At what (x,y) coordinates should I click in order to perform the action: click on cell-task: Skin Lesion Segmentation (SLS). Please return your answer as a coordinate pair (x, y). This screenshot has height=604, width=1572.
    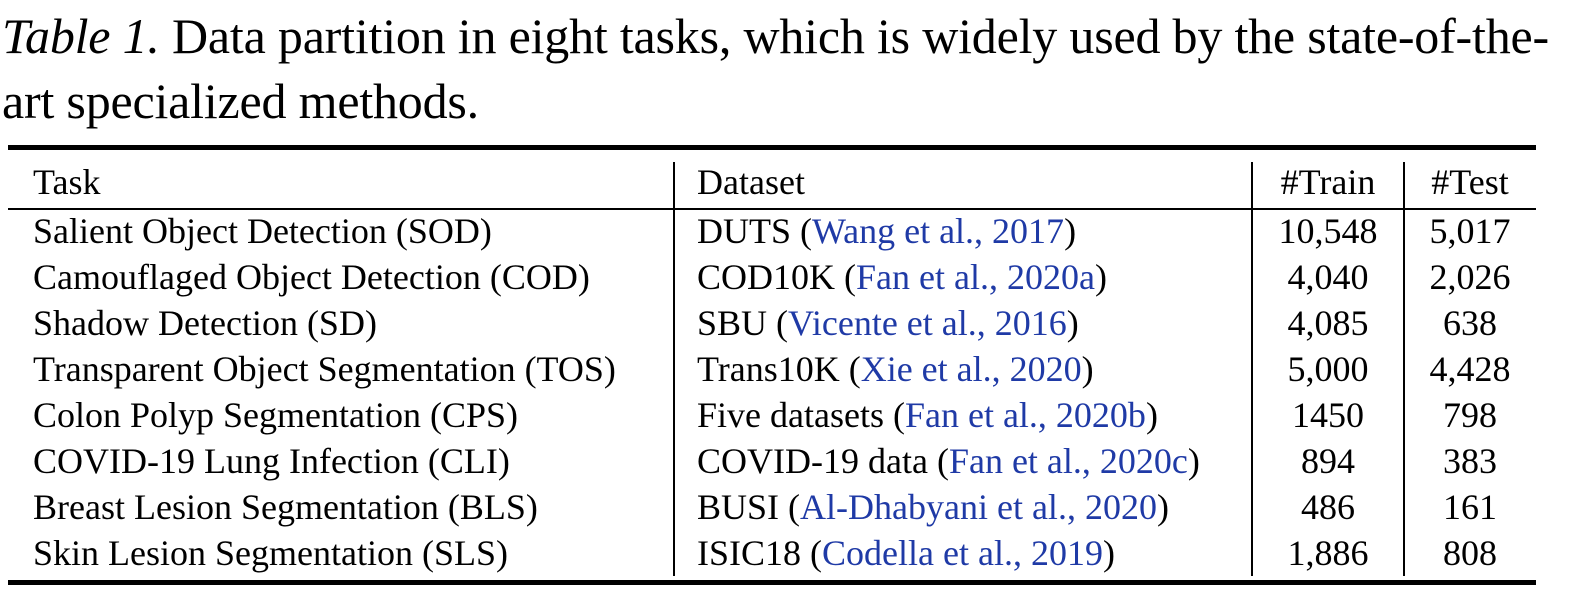
    Looking at the image, I should click on (270, 553).